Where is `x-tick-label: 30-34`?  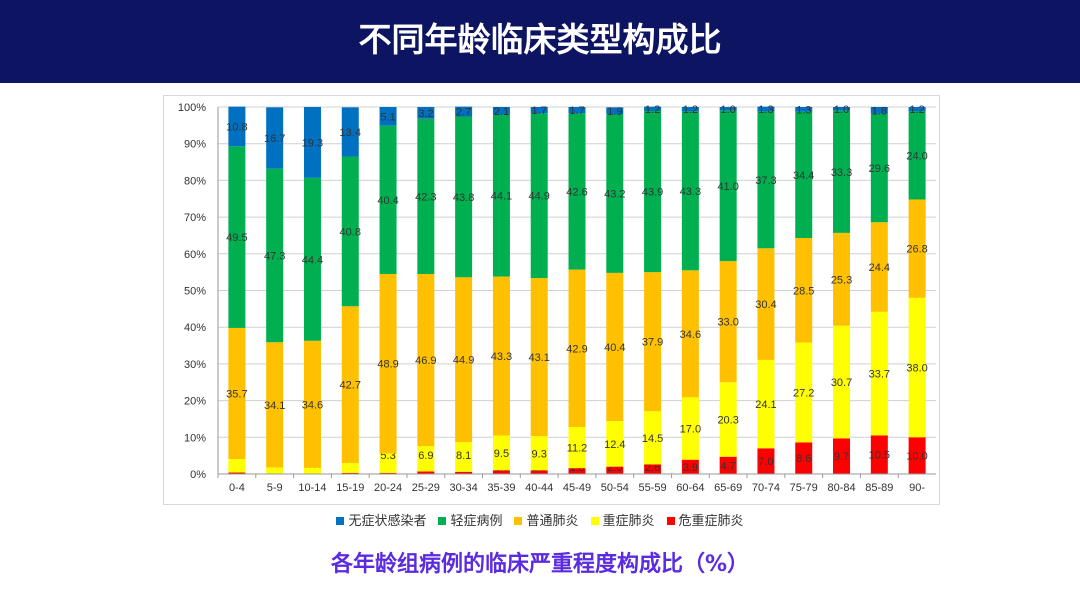
x-tick-label: 30-34 is located at coordinates (464, 488).